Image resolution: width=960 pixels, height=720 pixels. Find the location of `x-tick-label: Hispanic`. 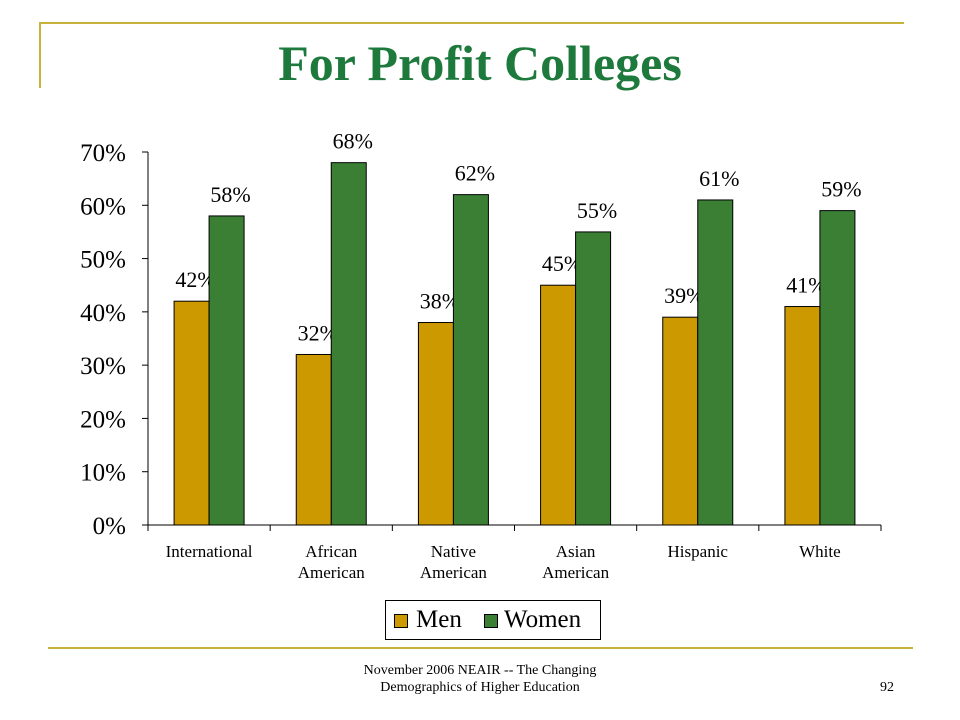

x-tick-label: Hispanic is located at coordinates (698, 551).